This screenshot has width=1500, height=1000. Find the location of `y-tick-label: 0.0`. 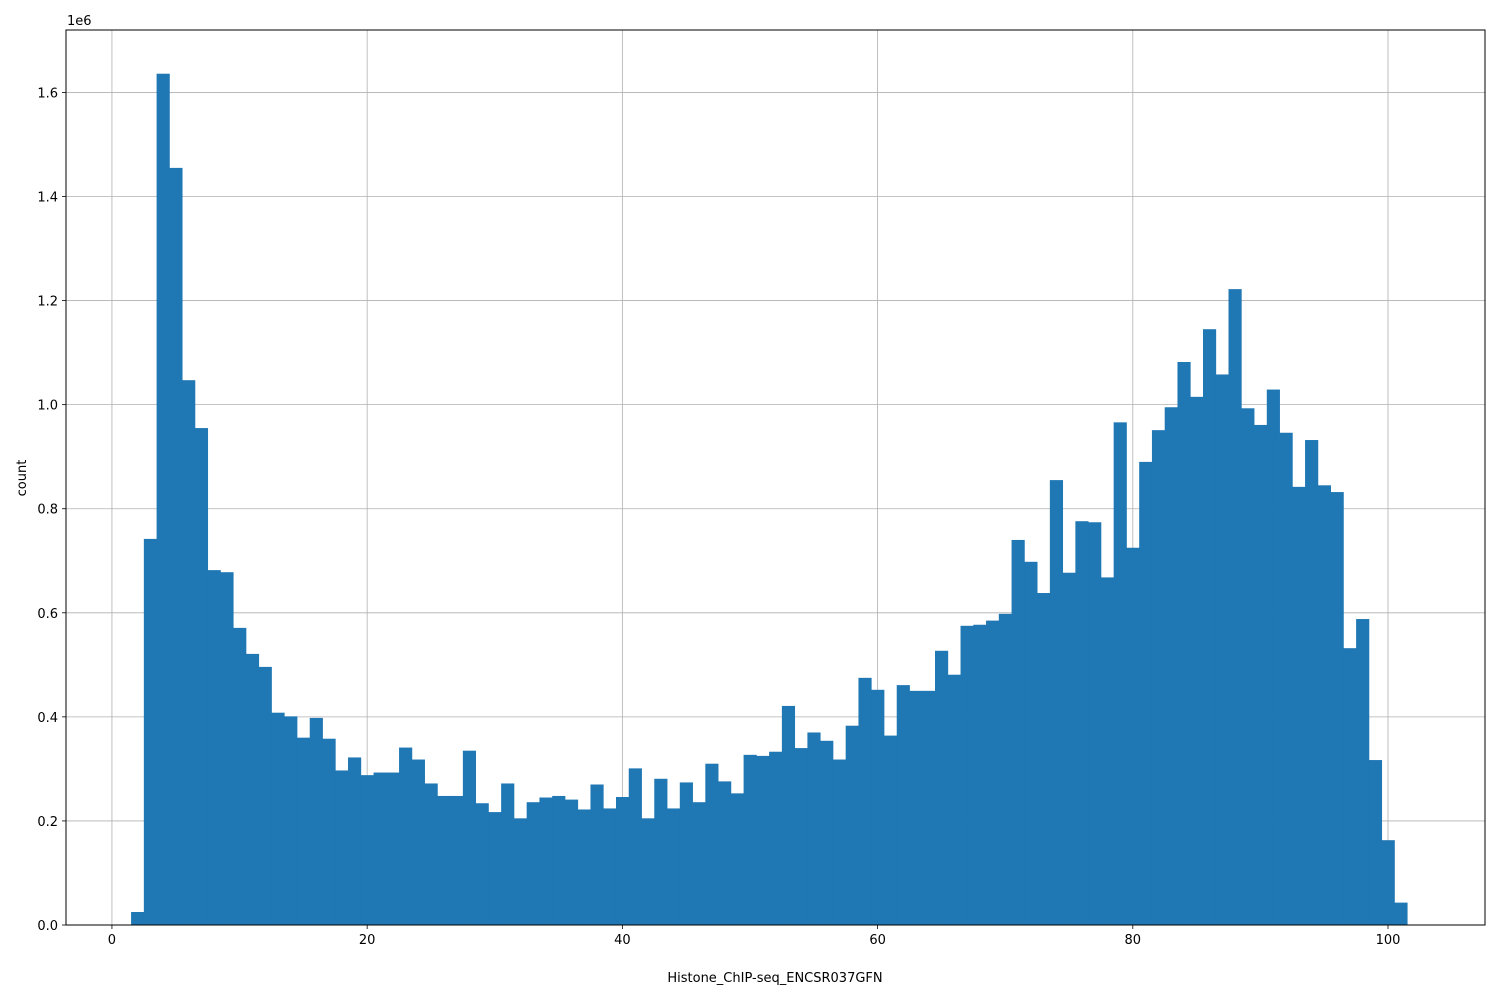

y-tick-label: 0.0 is located at coordinates (47, 926).